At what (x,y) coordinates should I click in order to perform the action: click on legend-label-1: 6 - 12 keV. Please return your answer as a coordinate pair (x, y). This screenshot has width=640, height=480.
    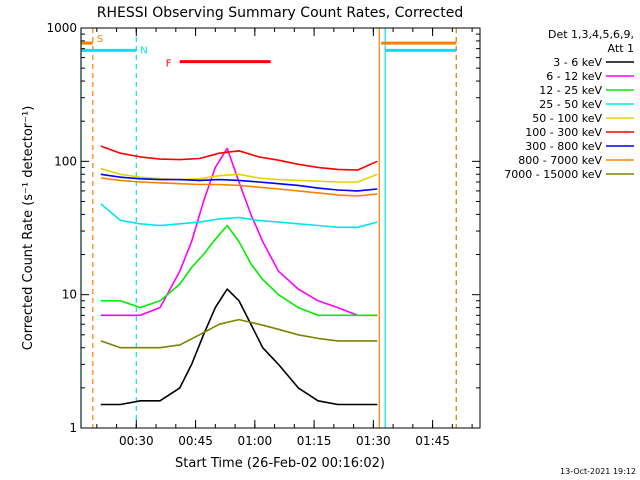
    Looking at the image, I should click on (574, 76).